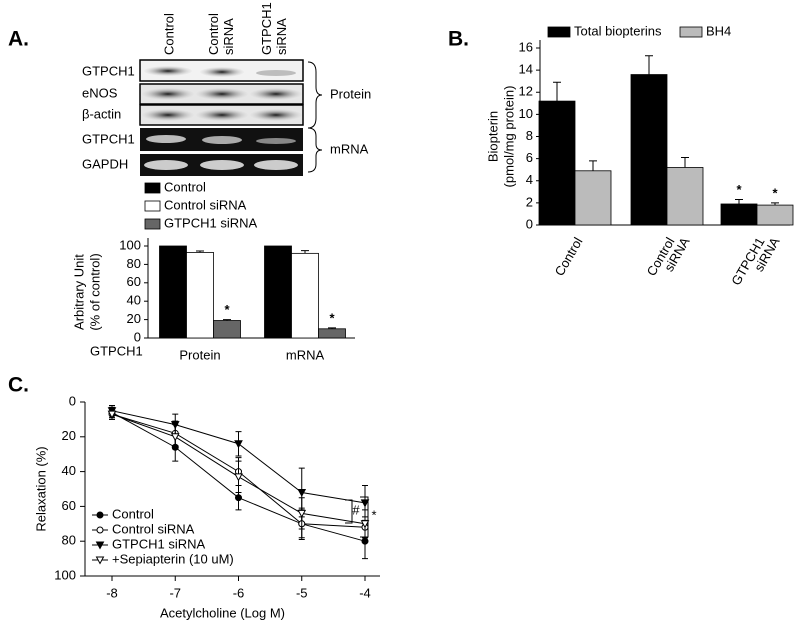 The image size is (800, 623). What do you see at coordinates (356, 509) in the screenshot?
I see `annotation: #` at bounding box center [356, 509].